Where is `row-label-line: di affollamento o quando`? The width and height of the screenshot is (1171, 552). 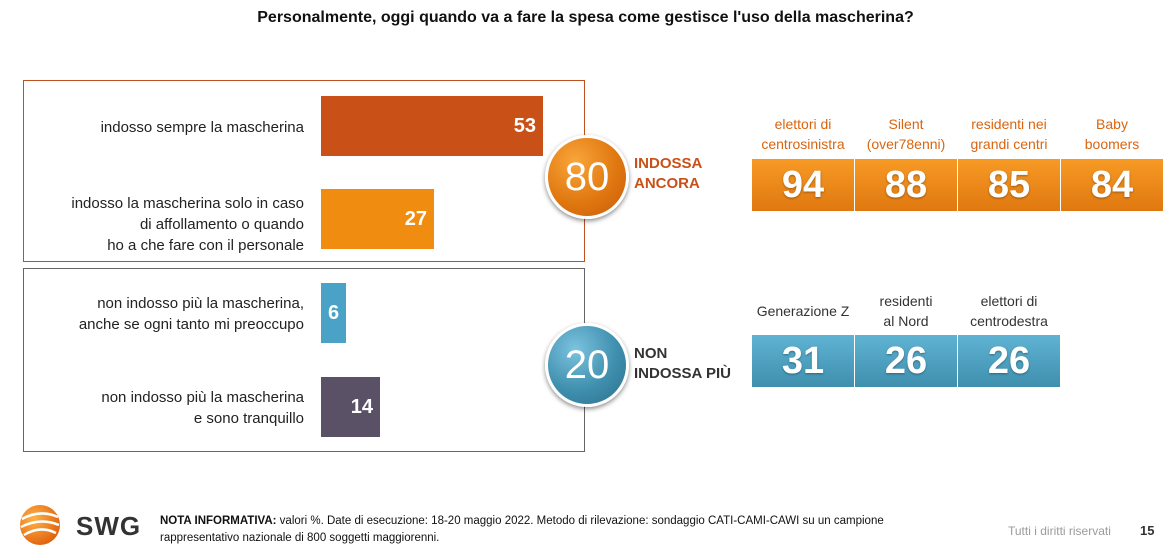 row-label-line: di affollamento o quando is located at coordinates (221, 224).